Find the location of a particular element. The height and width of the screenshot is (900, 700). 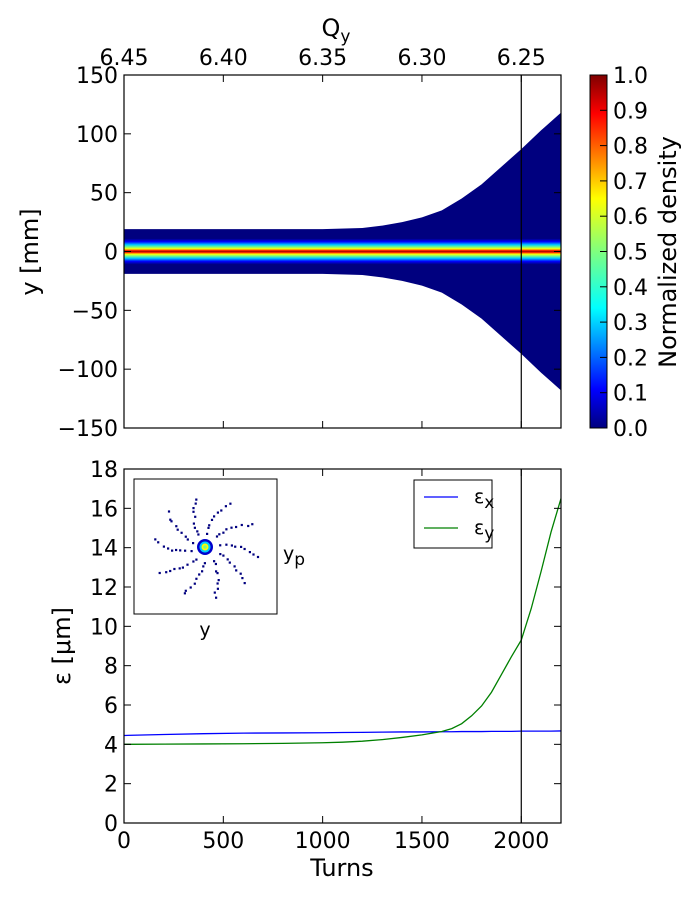

inset-ylabel: yp is located at coordinates (294, 556).